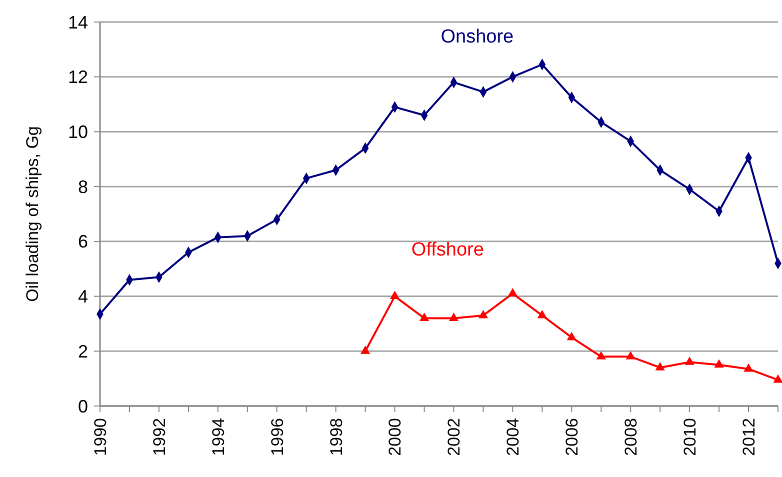 The image size is (782, 477). Describe the element at coordinates (78, 132) in the screenshot. I see `y-tick-label: 10` at that location.